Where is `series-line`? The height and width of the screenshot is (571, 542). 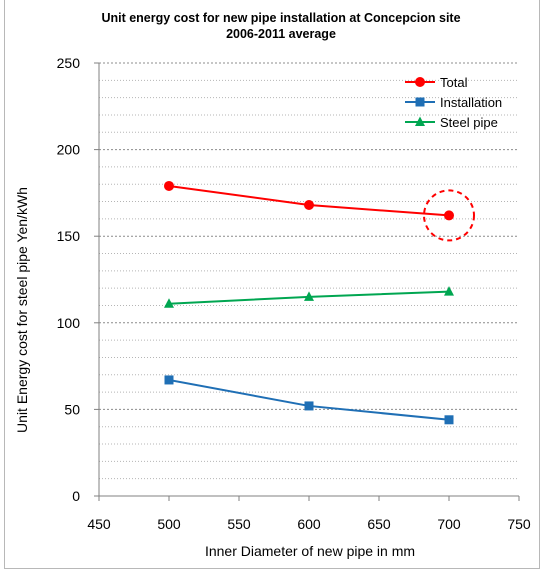 series-line is located at coordinates (309, 399).